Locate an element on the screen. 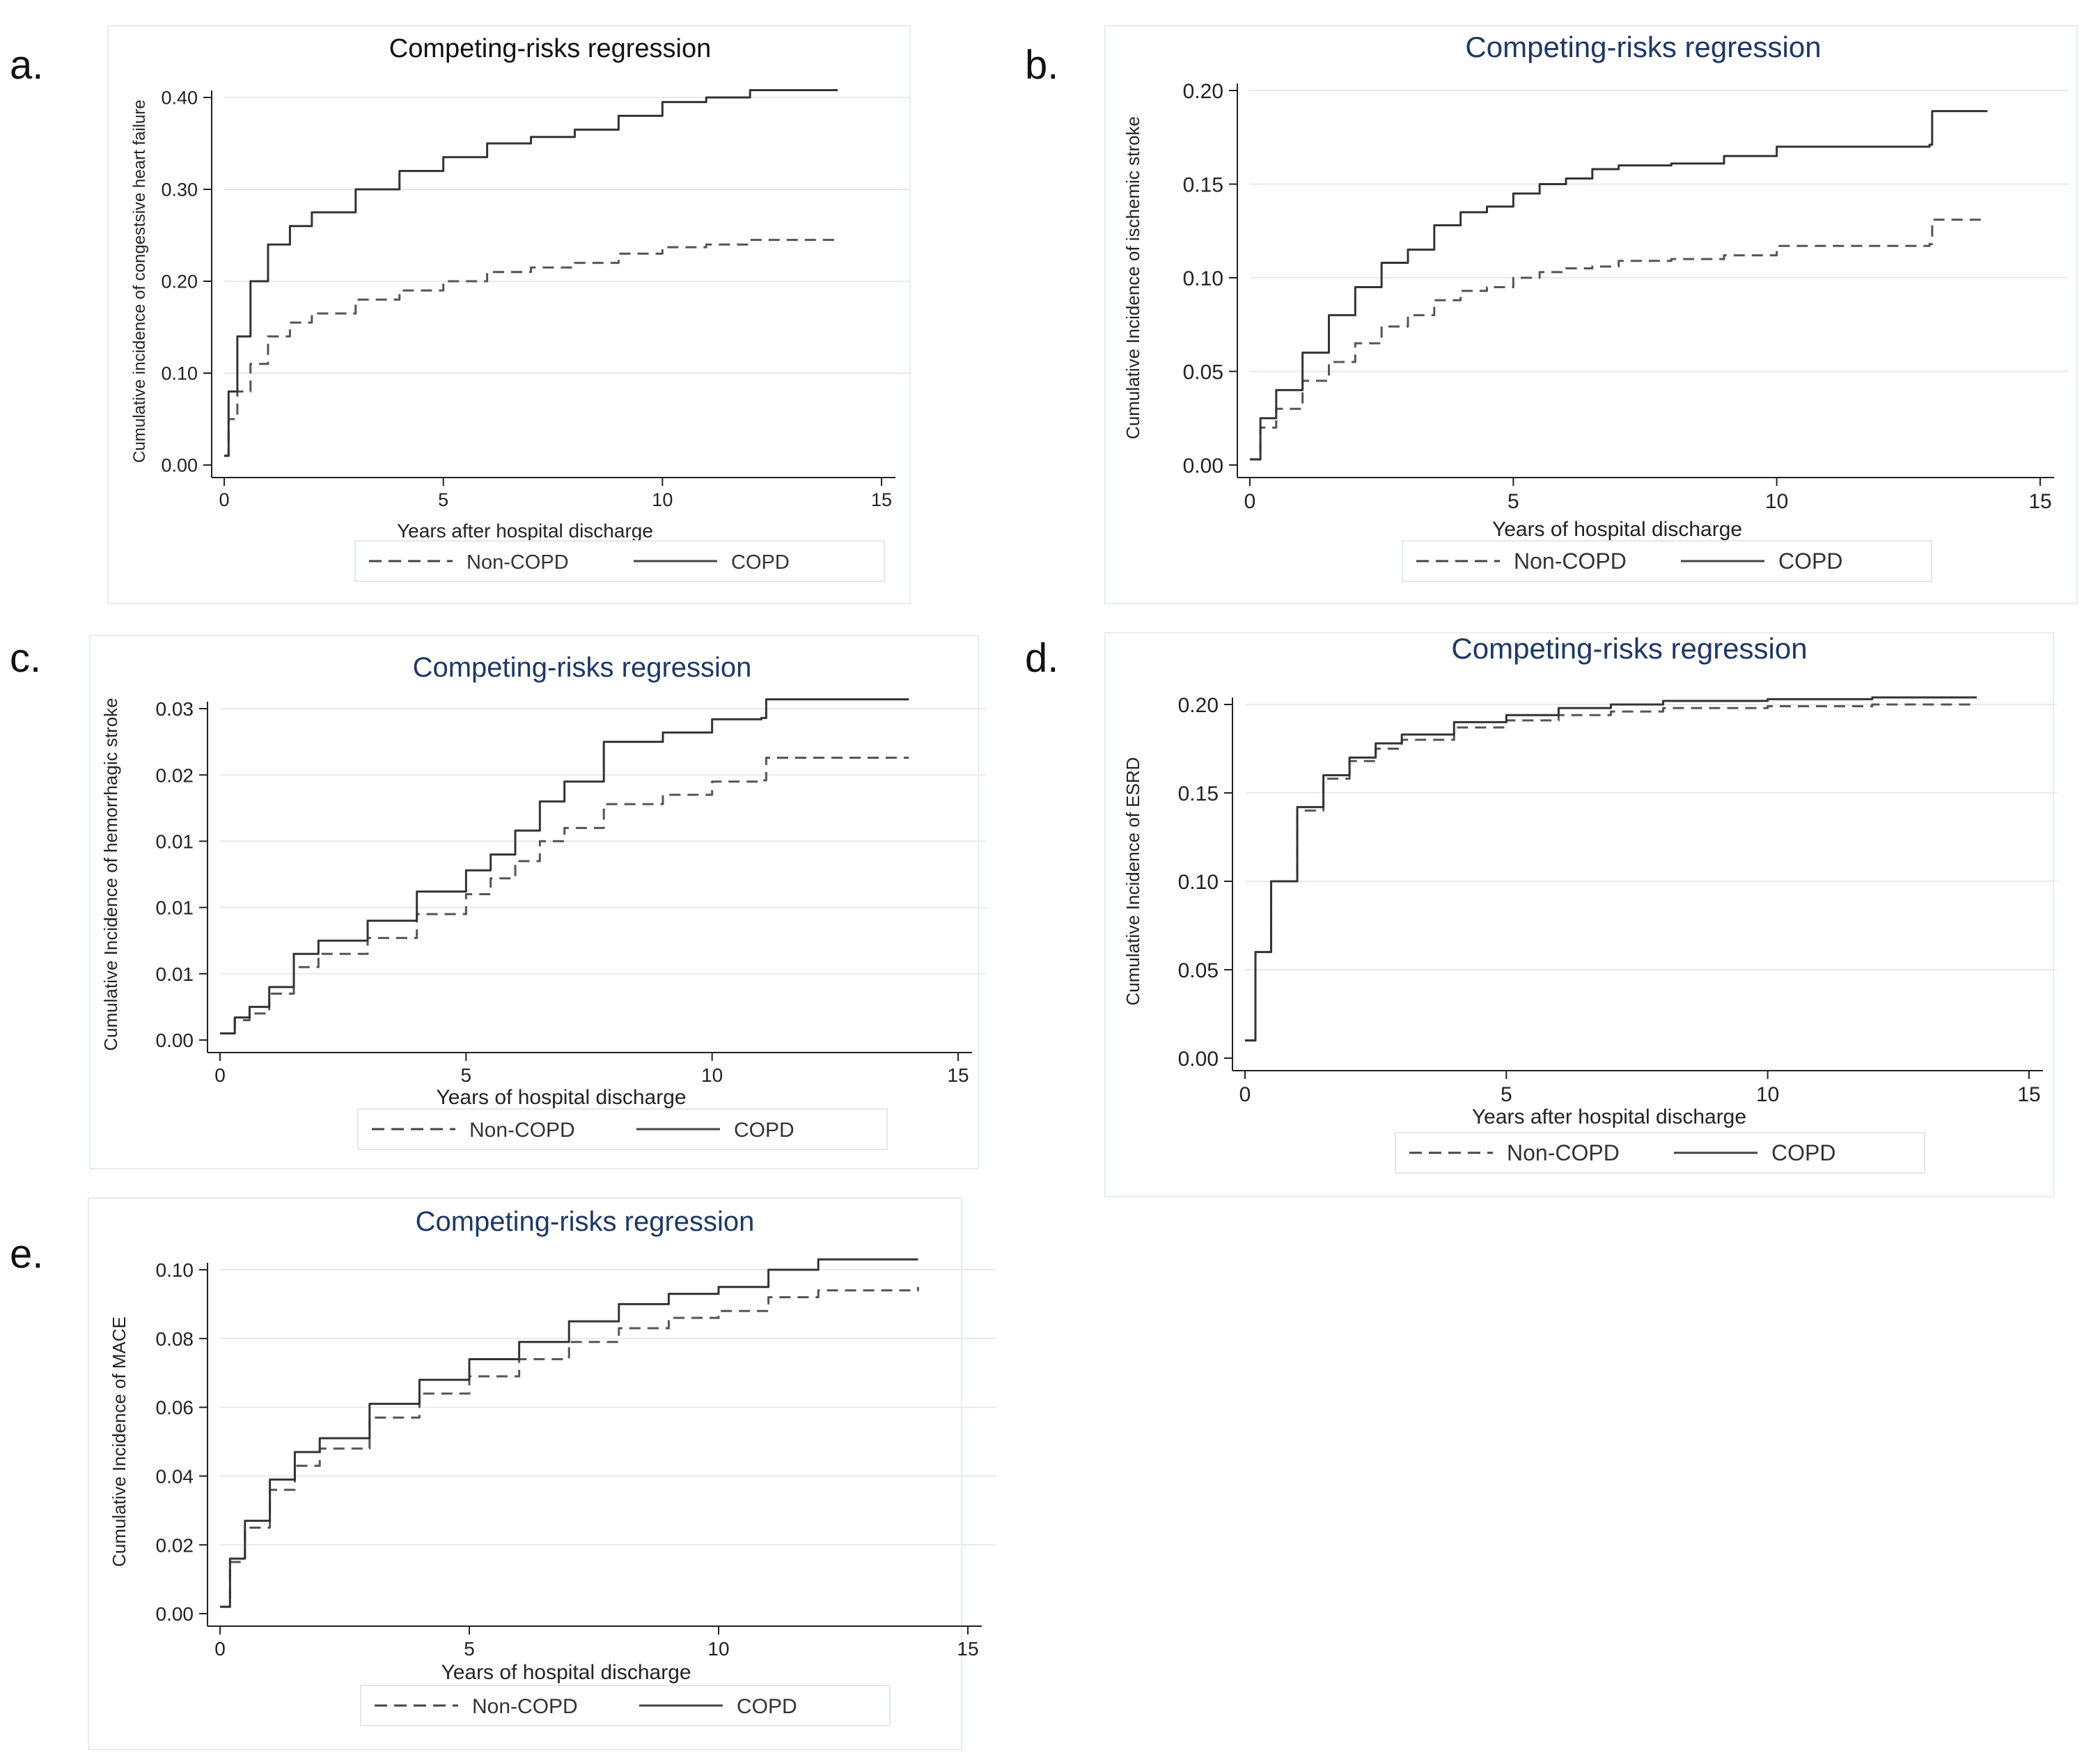 Image resolution: width=2091 pixels, height=1764 pixels. y-tick-label: 0.06 is located at coordinates (175, 1408).